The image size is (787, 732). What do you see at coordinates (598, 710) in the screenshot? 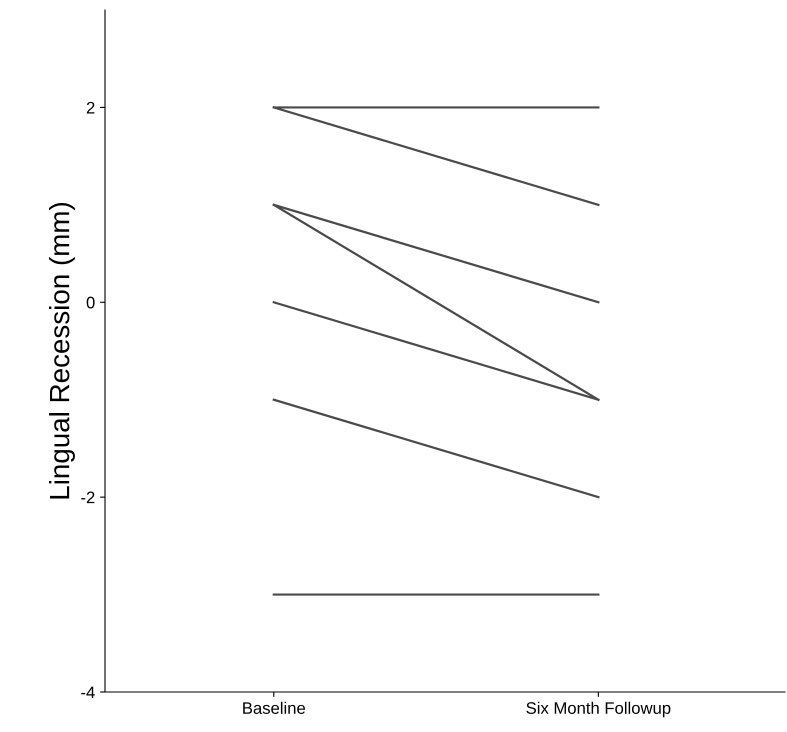
I see `x-tick-label: Six Month Followup` at bounding box center [598, 710].